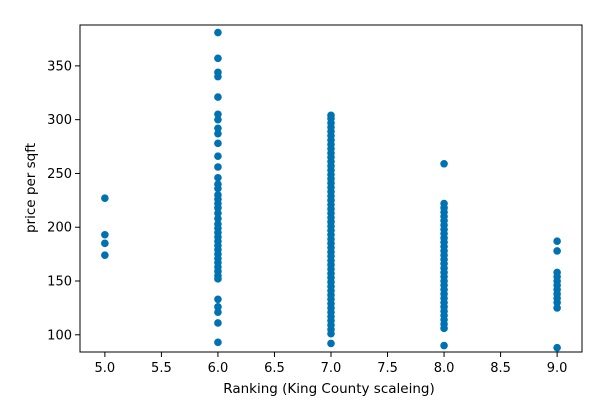 This screenshot has width=607, height=413. What do you see at coordinates (500, 368) in the screenshot?
I see `x-tick-label: 8.5` at bounding box center [500, 368].